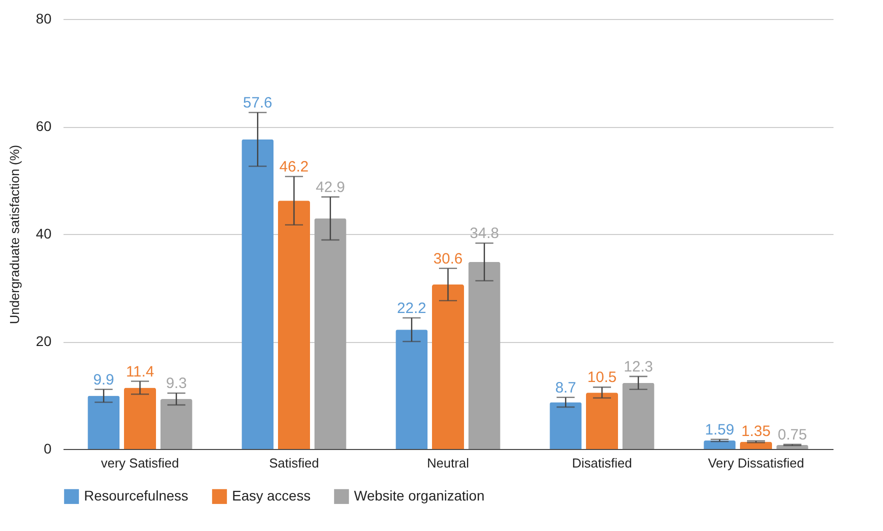  Describe the element at coordinates (756, 431) in the screenshot. I see `data-label: 1.35` at that location.